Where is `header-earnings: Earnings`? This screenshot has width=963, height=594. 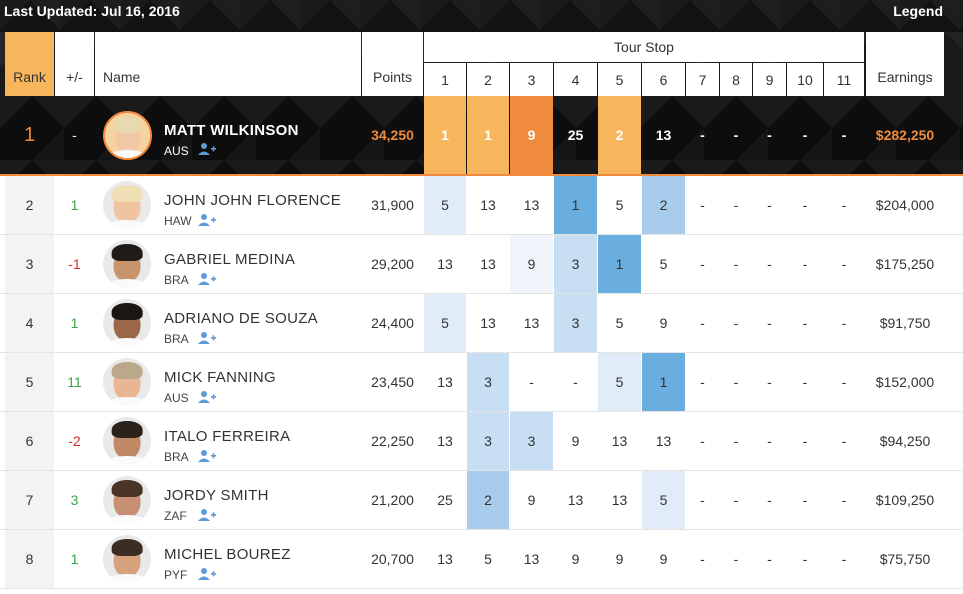 header-earnings: Earnings is located at coordinates (905, 64).